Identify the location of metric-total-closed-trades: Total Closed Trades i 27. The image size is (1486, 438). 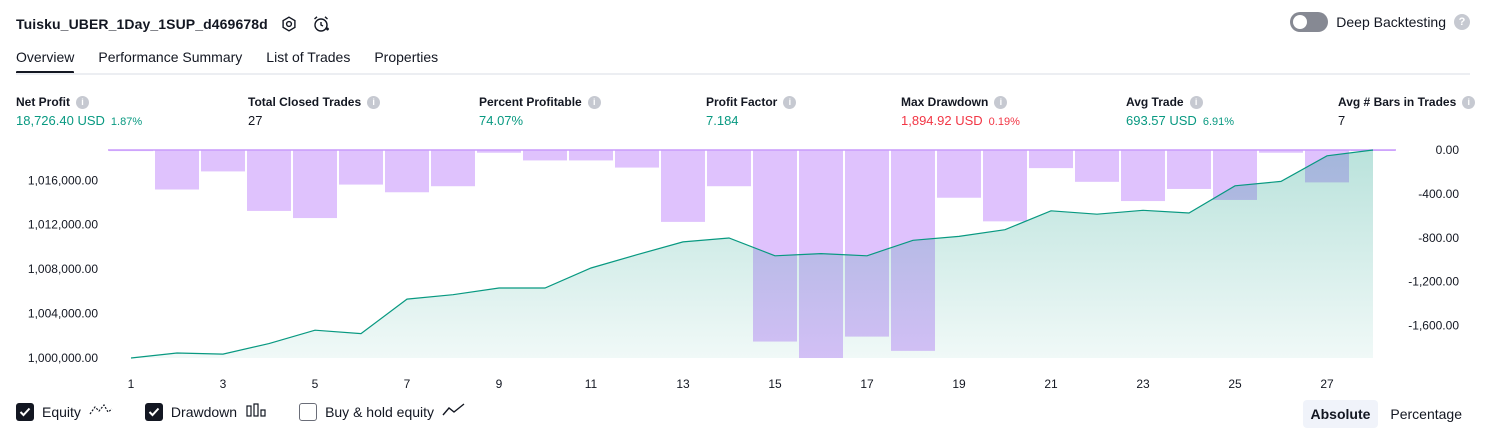
(314, 111).